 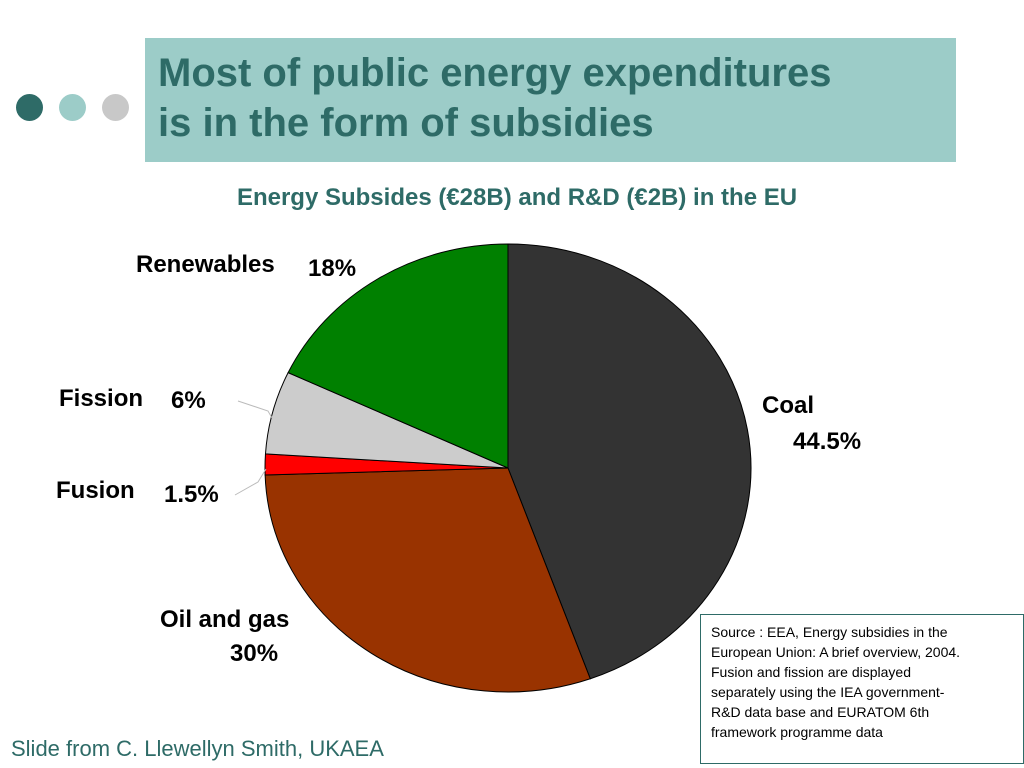 I want to click on decorative-dots, so click(x=72, y=107).